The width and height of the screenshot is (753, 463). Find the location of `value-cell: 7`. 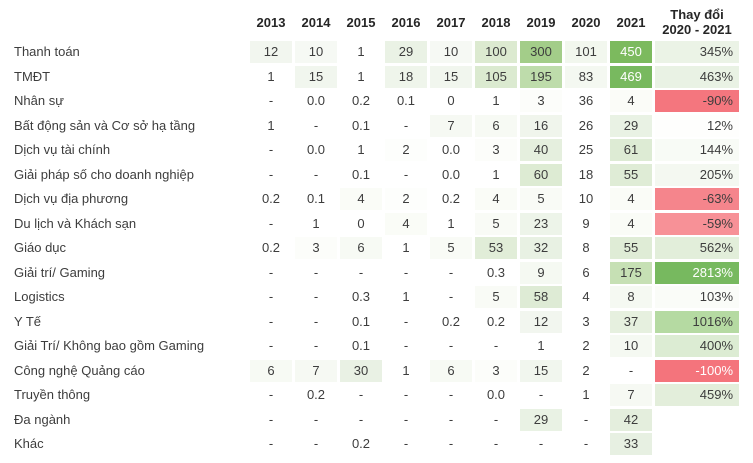

value-cell: 7 is located at coordinates (451, 125).